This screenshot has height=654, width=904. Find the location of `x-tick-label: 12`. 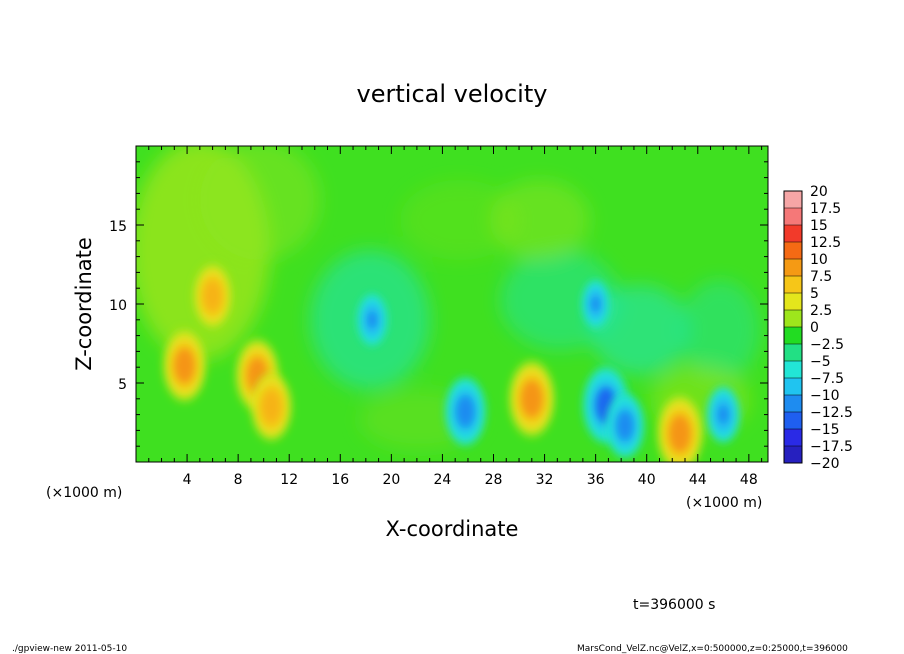

x-tick-label: 12 is located at coordinates (289, 480).